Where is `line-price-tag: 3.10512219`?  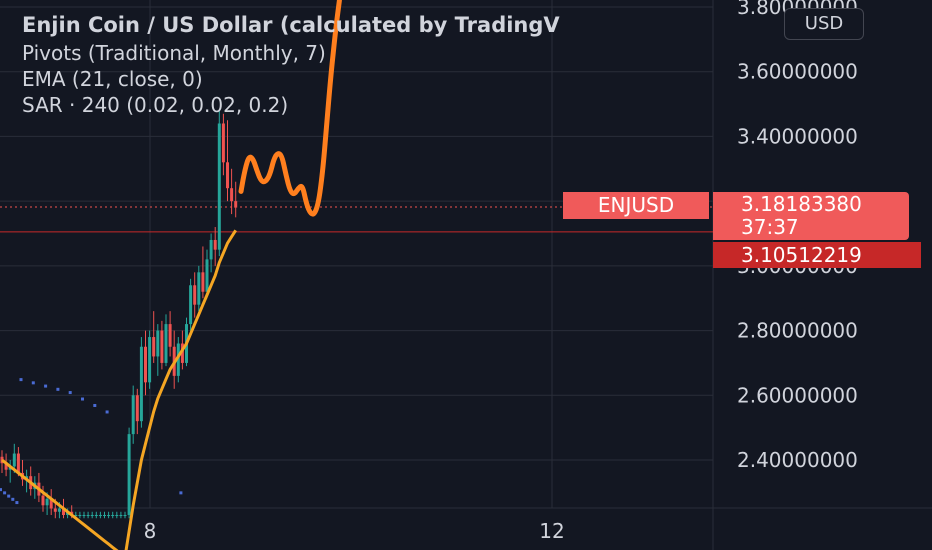
line-price-tag: 3.10512219 is located at coordinates (817, 255).